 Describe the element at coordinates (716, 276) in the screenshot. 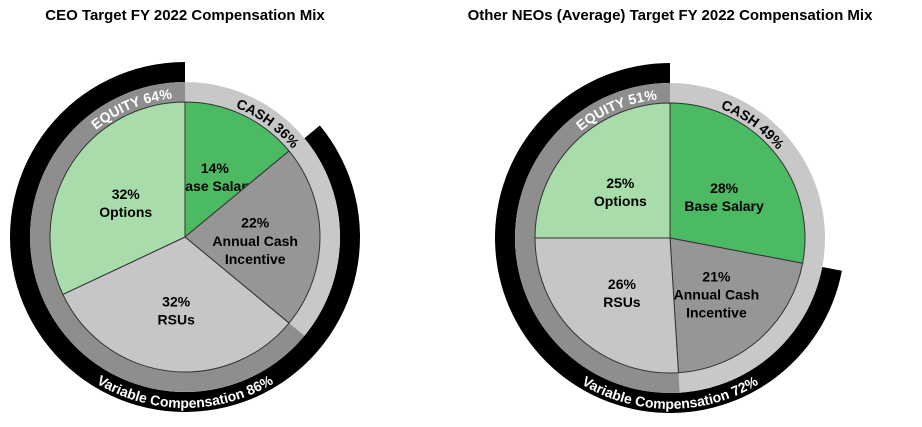

I see `value-label: 21%` at that location.